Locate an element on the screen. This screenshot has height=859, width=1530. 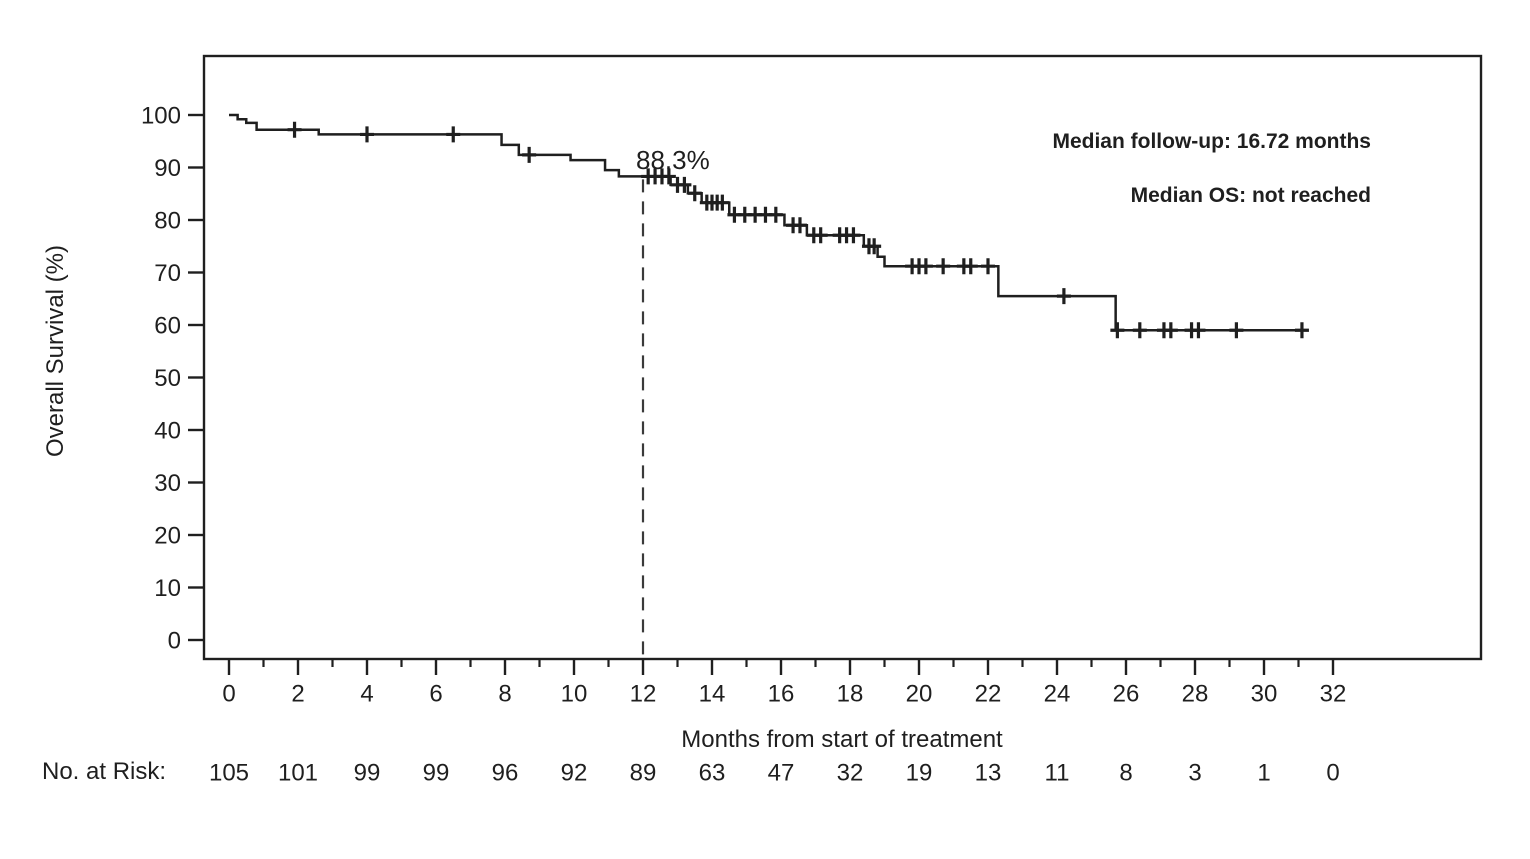
risk-count: 1 is located at coordinates (1263, 773).